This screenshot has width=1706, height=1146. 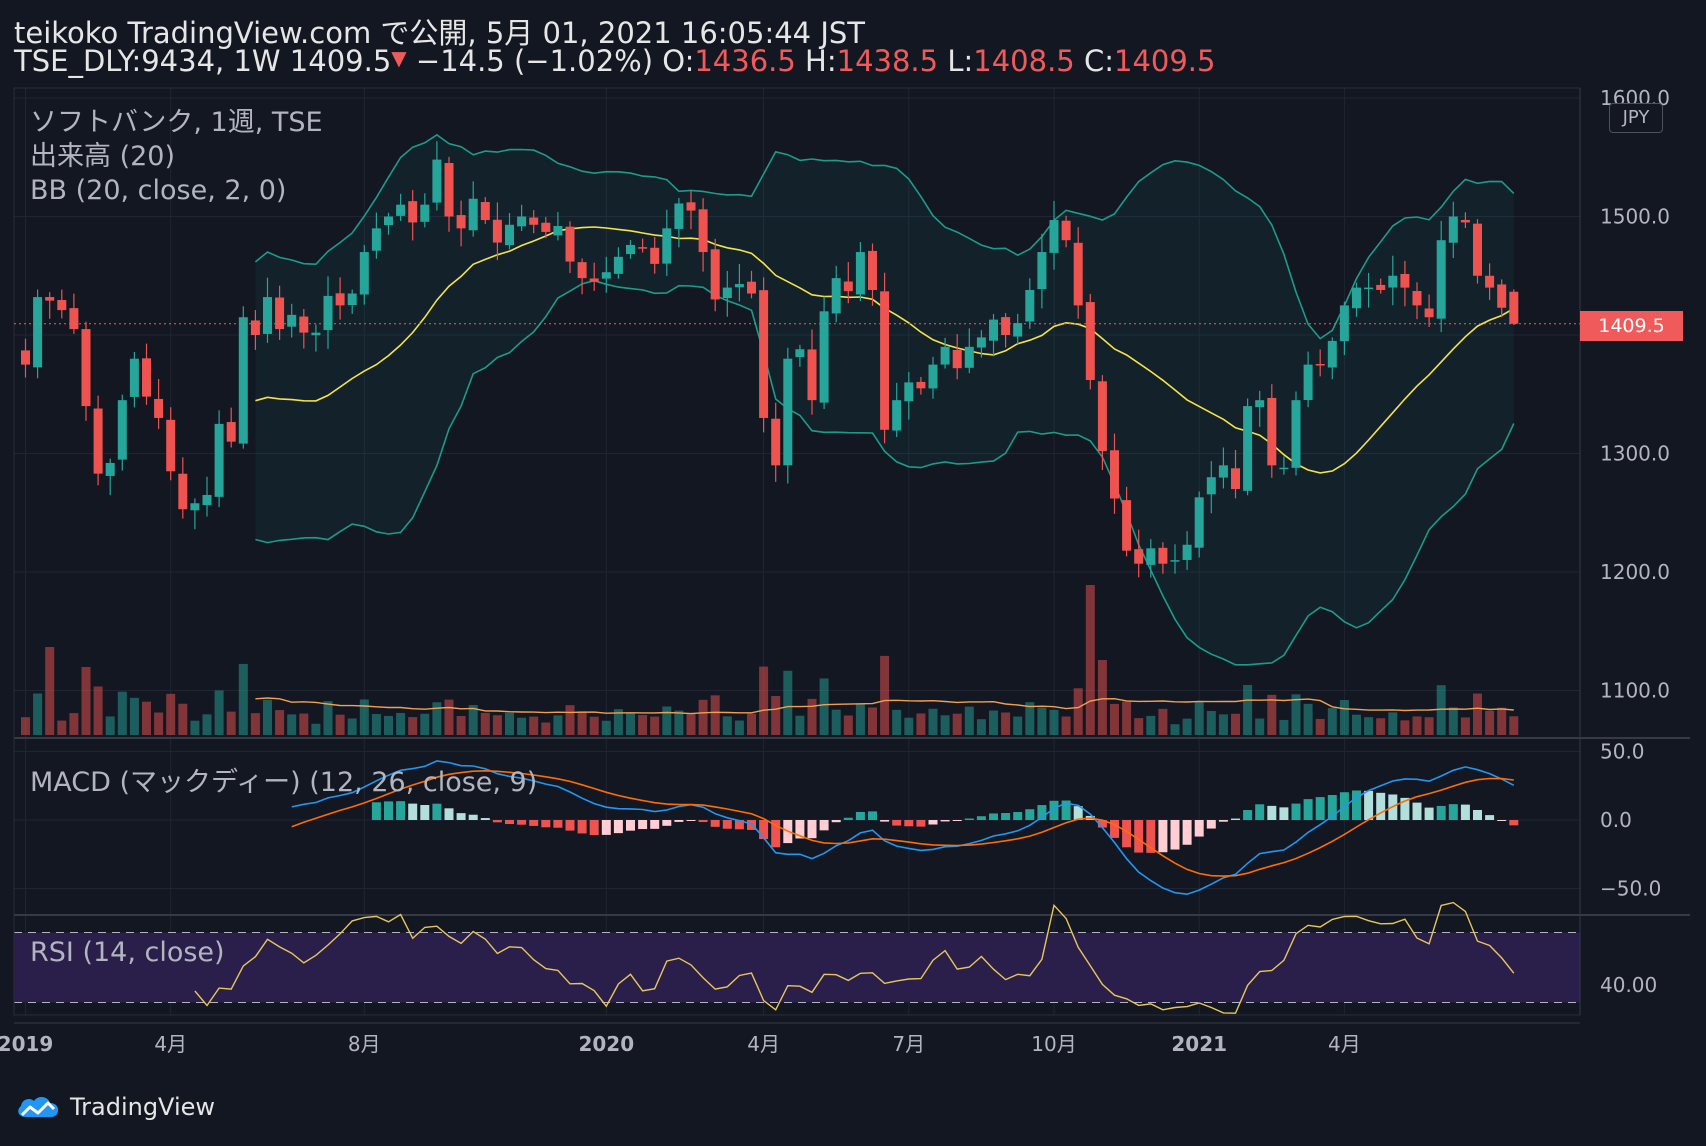 I want to click on symbol-info: TSE_DLY:9434, 1W 1409.5, so click(x=203, y=61).